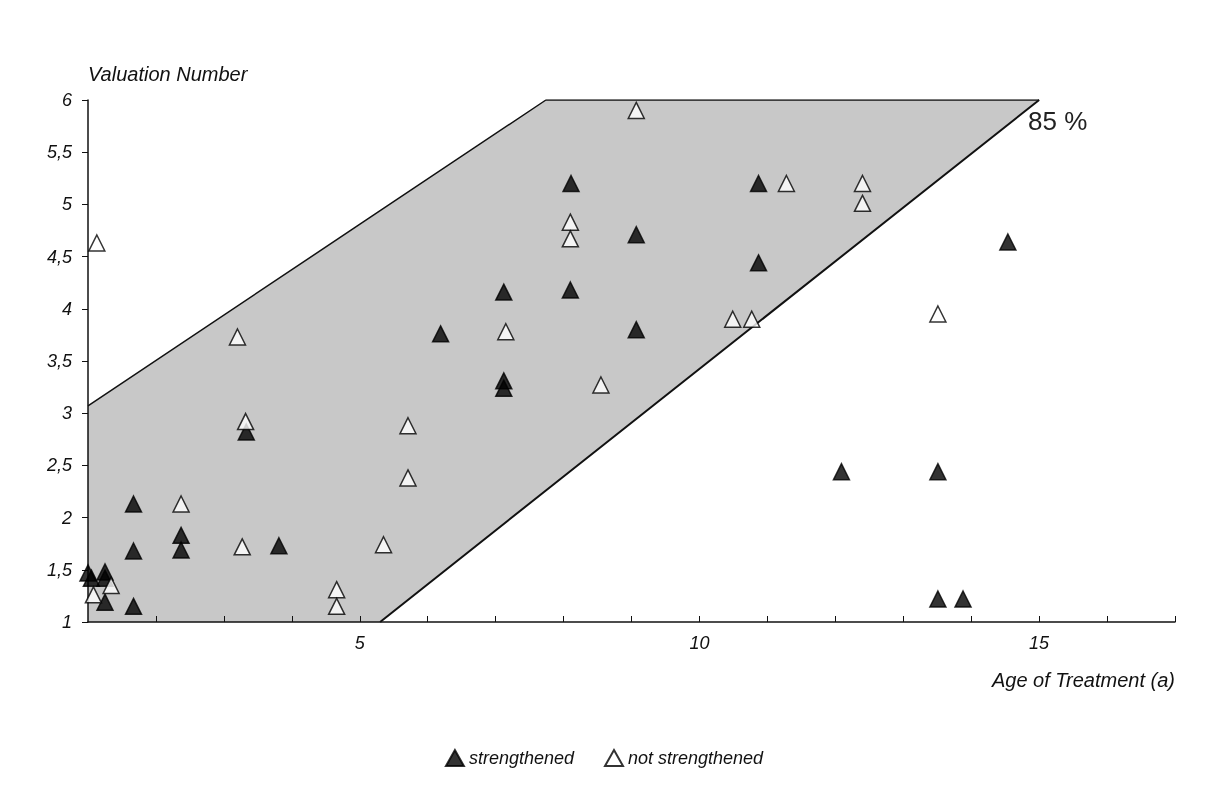 This screenshot has width=1208, height=792. I want to click on y-tick-label: 3, so click(66, 413).